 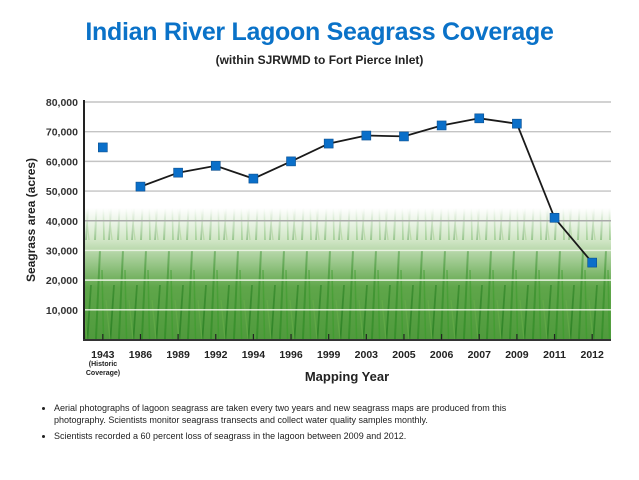 What do you see at coordinates (62, 251) in the screenshot?
I see `y-tick-label: 30,000` at bounding box center [62, 251].